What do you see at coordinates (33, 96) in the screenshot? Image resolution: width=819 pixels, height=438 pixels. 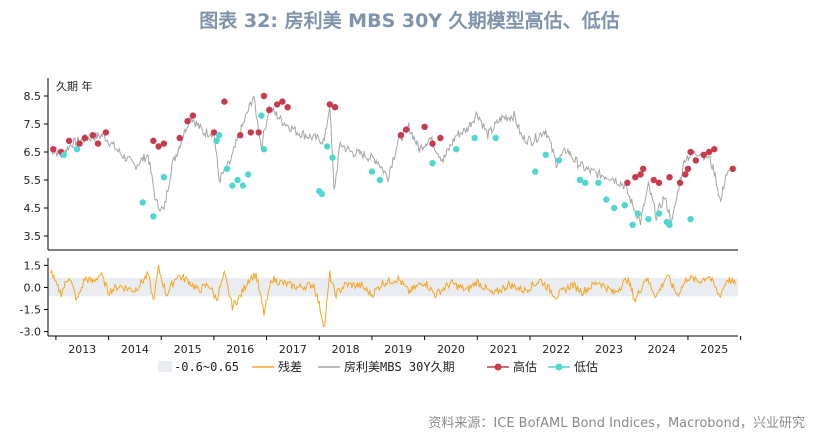 I see `top-y-tick-label: 8.5` at bounding box center [33, 96].